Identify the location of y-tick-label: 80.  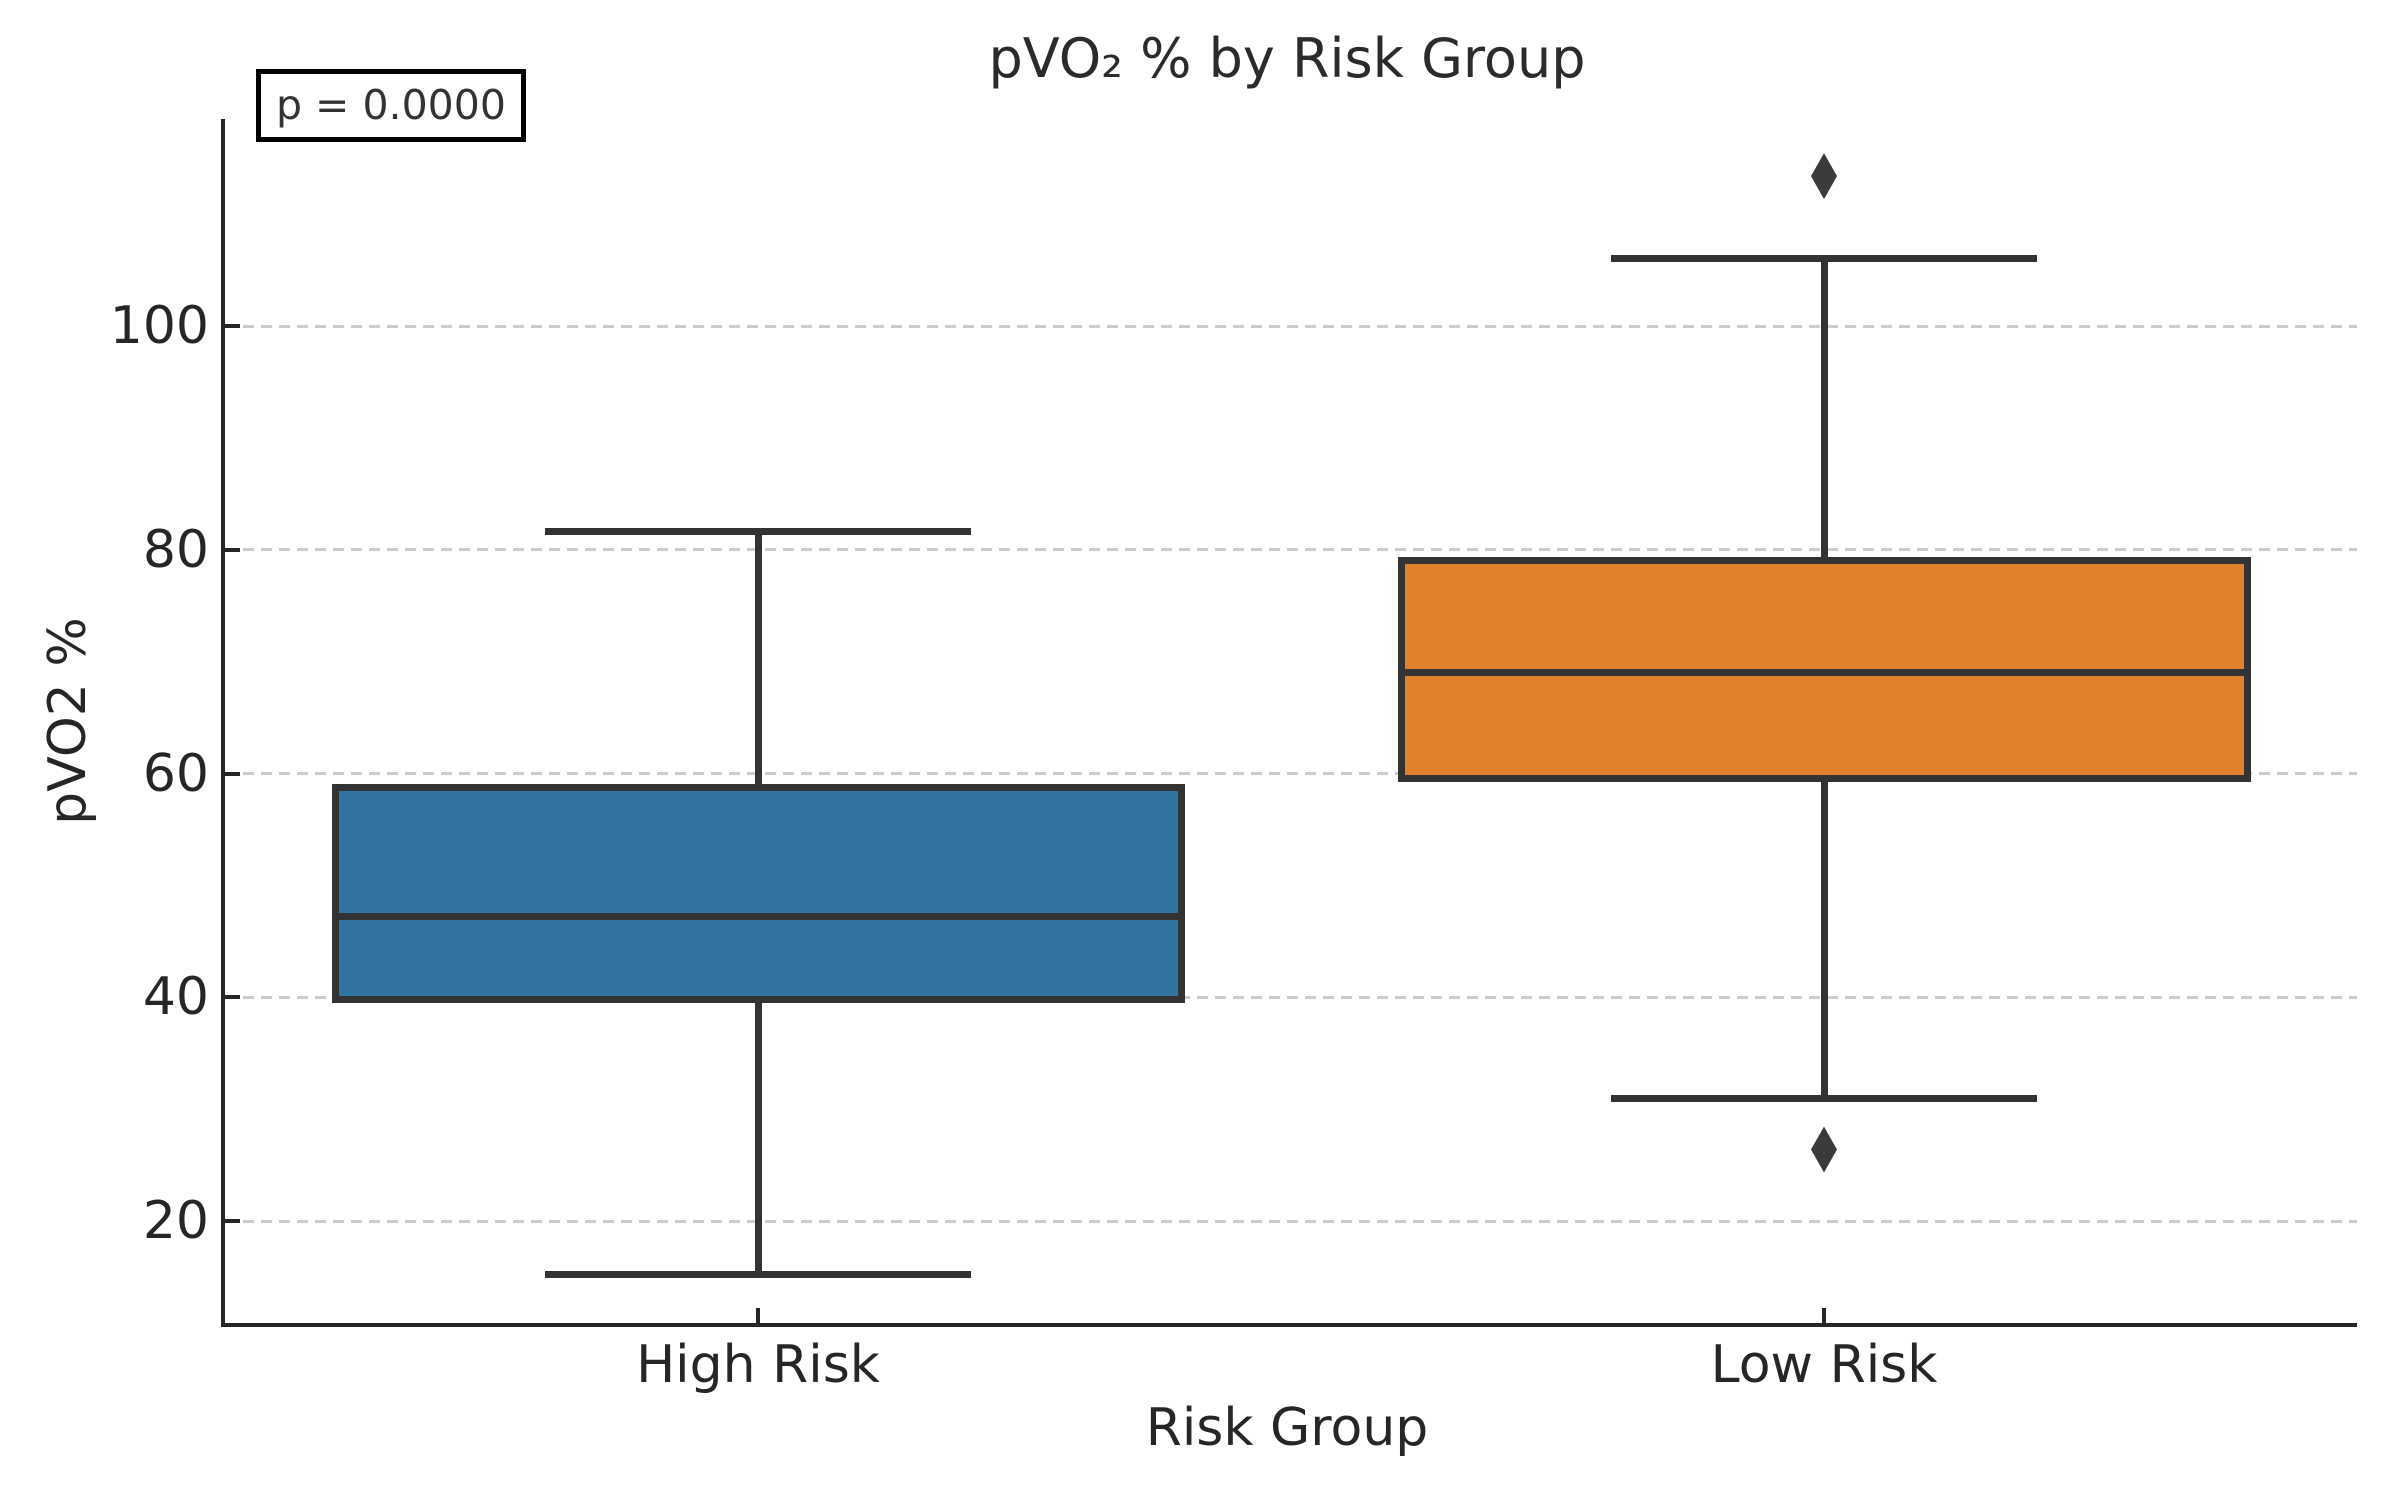
(175, 549).